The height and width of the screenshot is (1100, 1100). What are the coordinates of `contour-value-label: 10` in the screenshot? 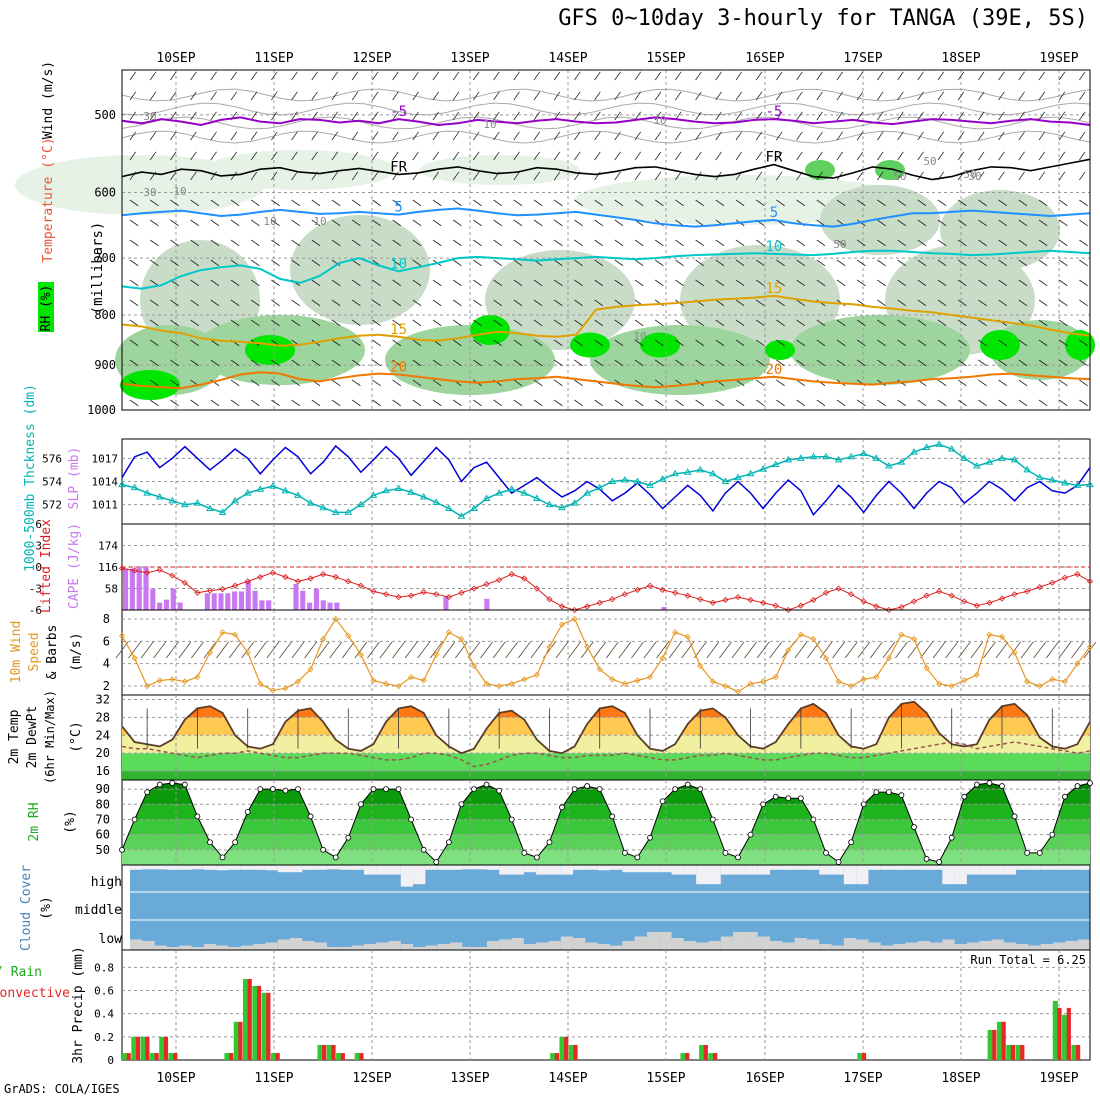 It's located at (319, 221).